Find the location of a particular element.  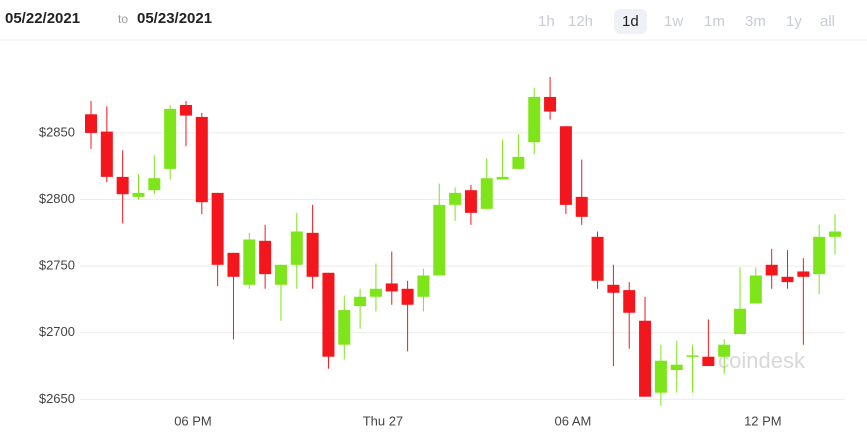

x-tick-label: 06 PM is located at coordinates (193, 420).